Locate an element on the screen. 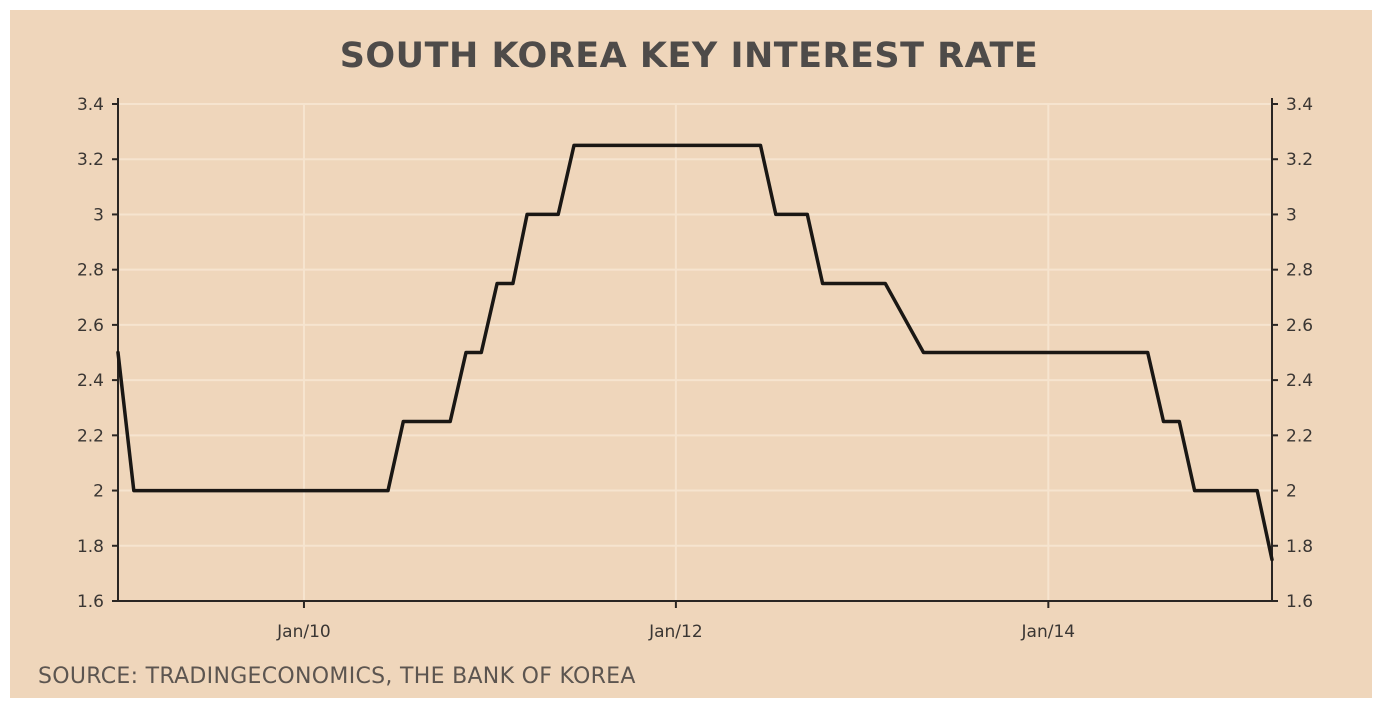 The image size is (1378, 702). y-tick-label-right: 2 is located at coordinates (1291, 492).